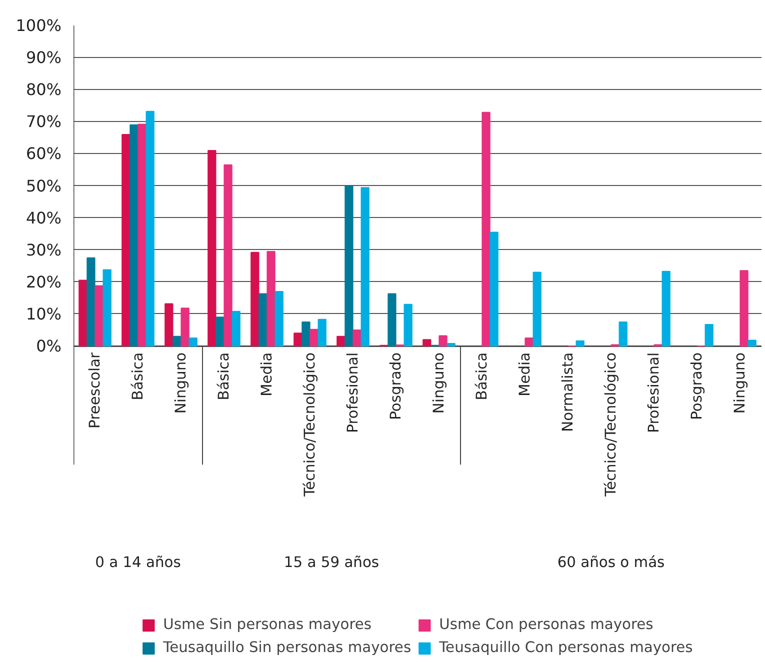  I want to click on text: 60 años o más, so click(611, 562).